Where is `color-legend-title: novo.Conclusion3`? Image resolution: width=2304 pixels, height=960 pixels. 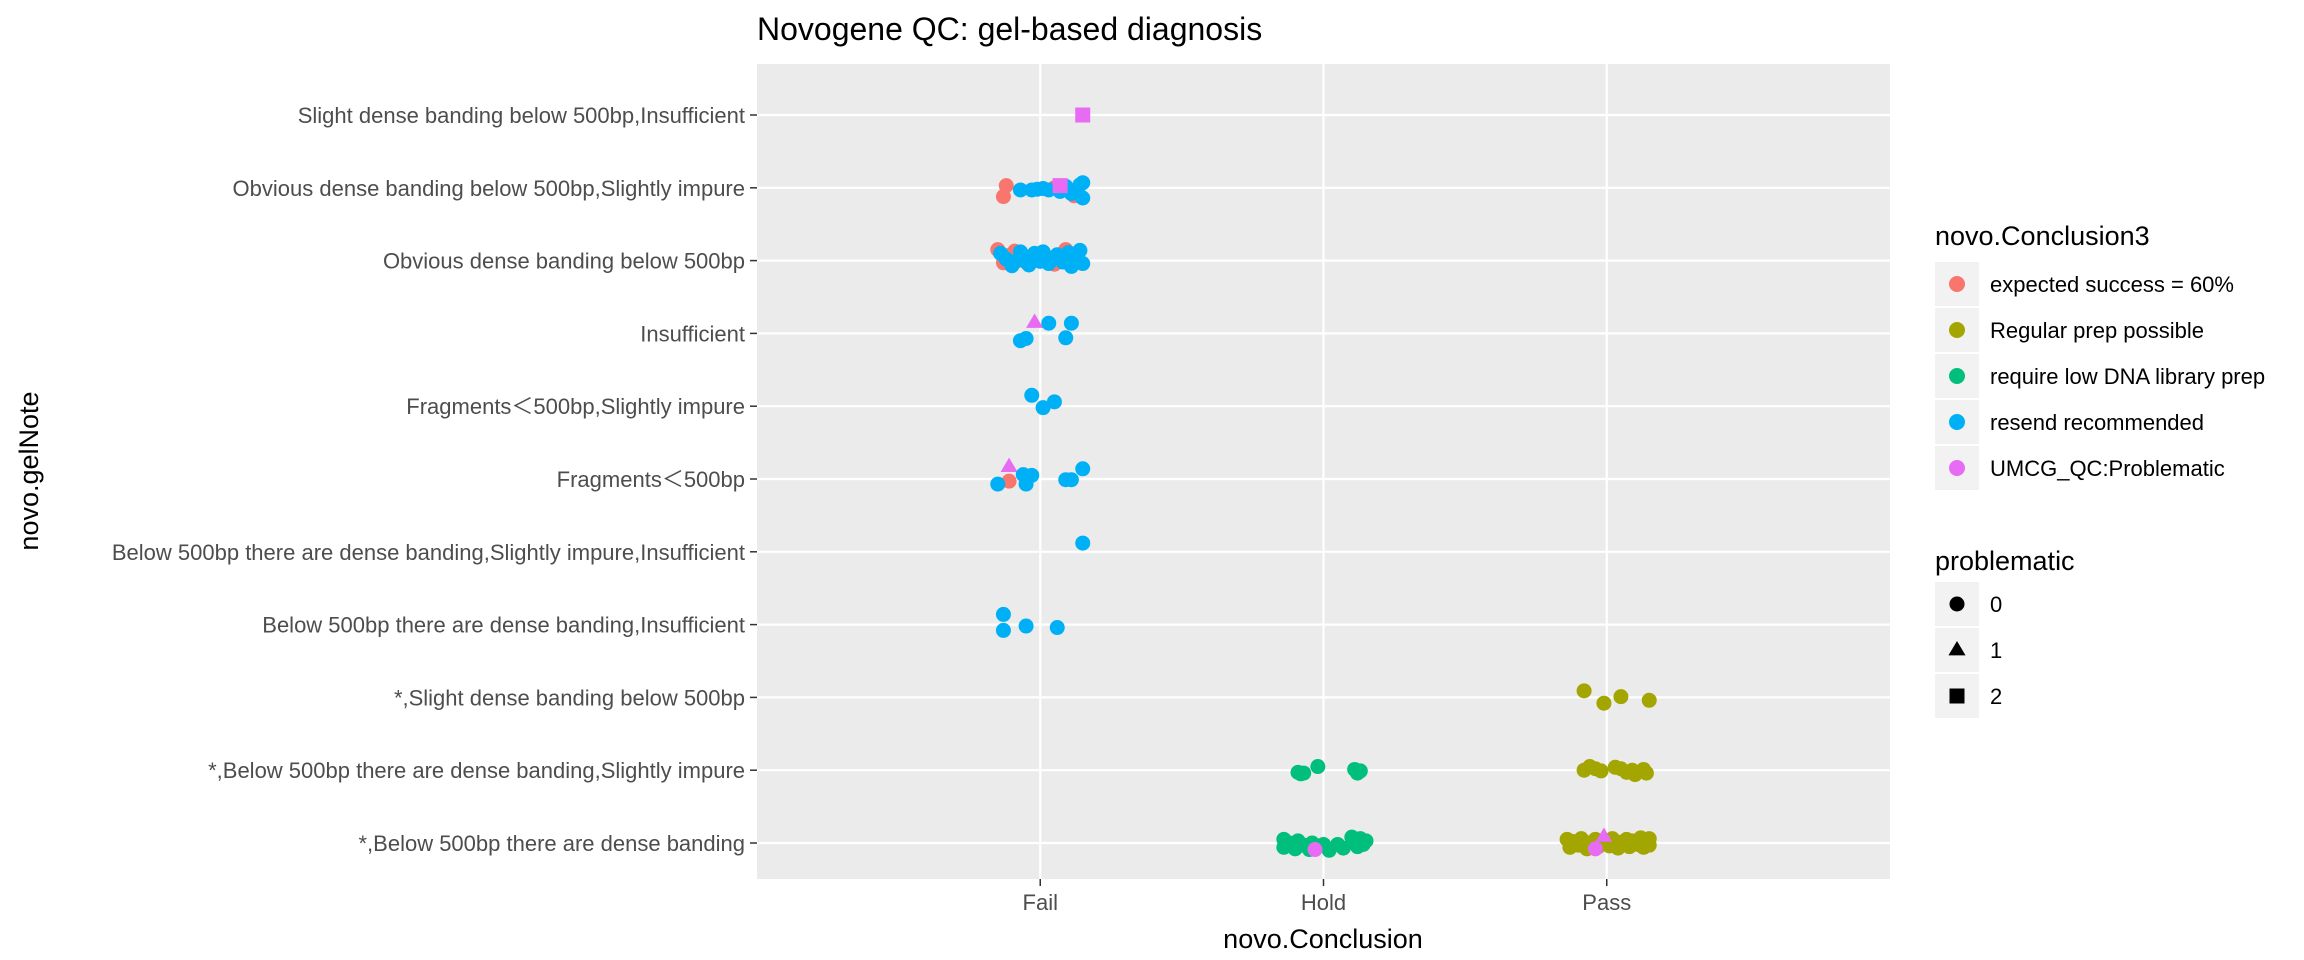
color-legend-title: novo.Conclusion3 is located at coordinates (2042, 236).